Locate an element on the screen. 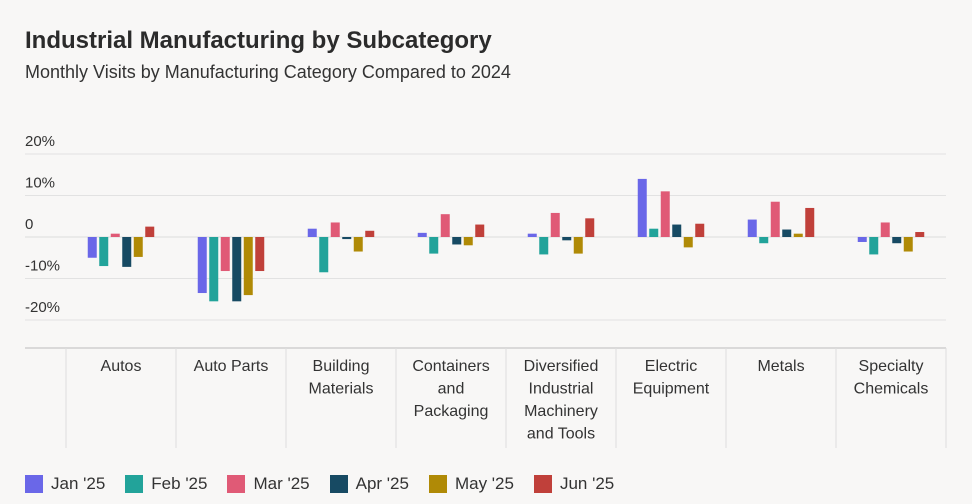 The image size is (972, 504). x-tick-label: Specialty is located at coordinates (891, 366).